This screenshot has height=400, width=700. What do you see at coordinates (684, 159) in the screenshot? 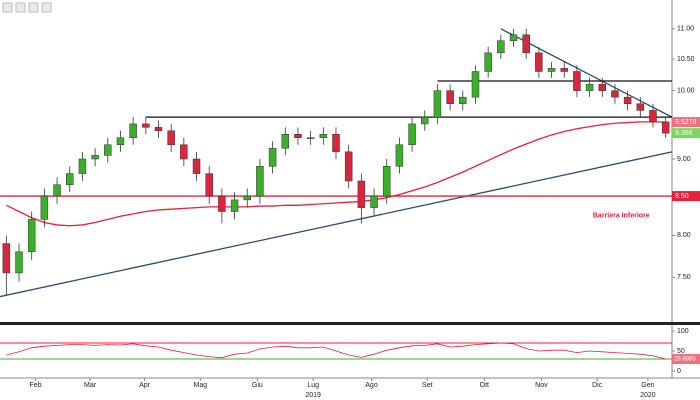
I see `y-tick-label: 9.00` at bounding box center [684, 159].